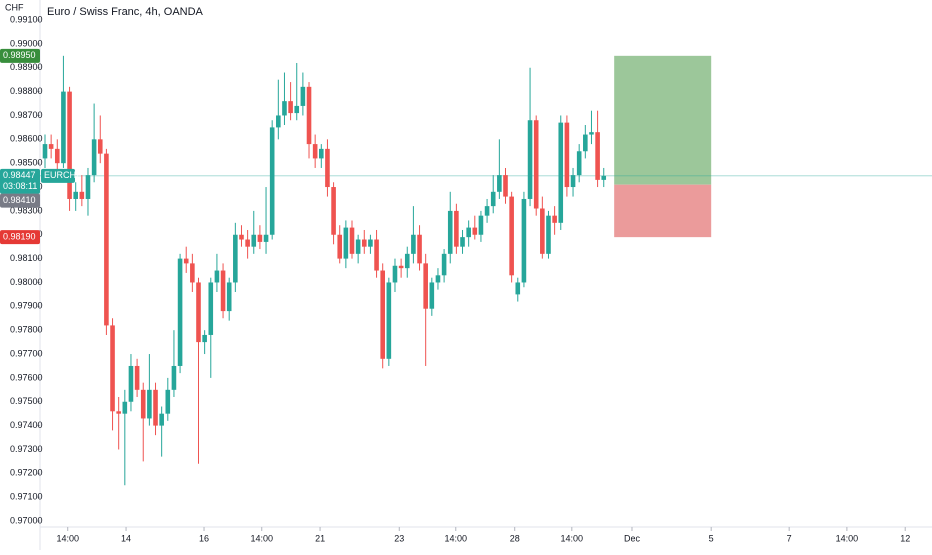 The image size is (932, 555). I want to click on profit-zone, so click(663, 120).